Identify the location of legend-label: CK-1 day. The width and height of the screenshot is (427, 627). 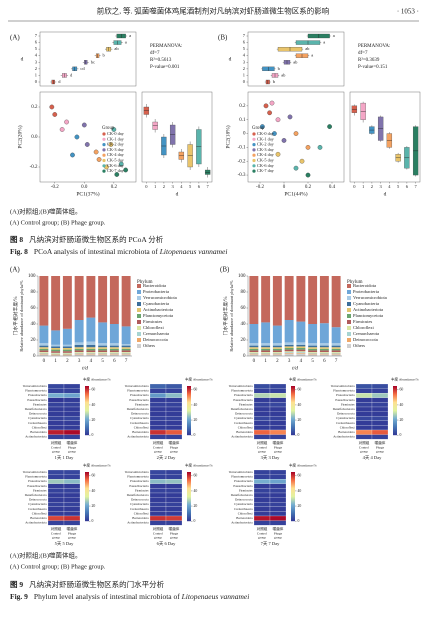
(116, 138).